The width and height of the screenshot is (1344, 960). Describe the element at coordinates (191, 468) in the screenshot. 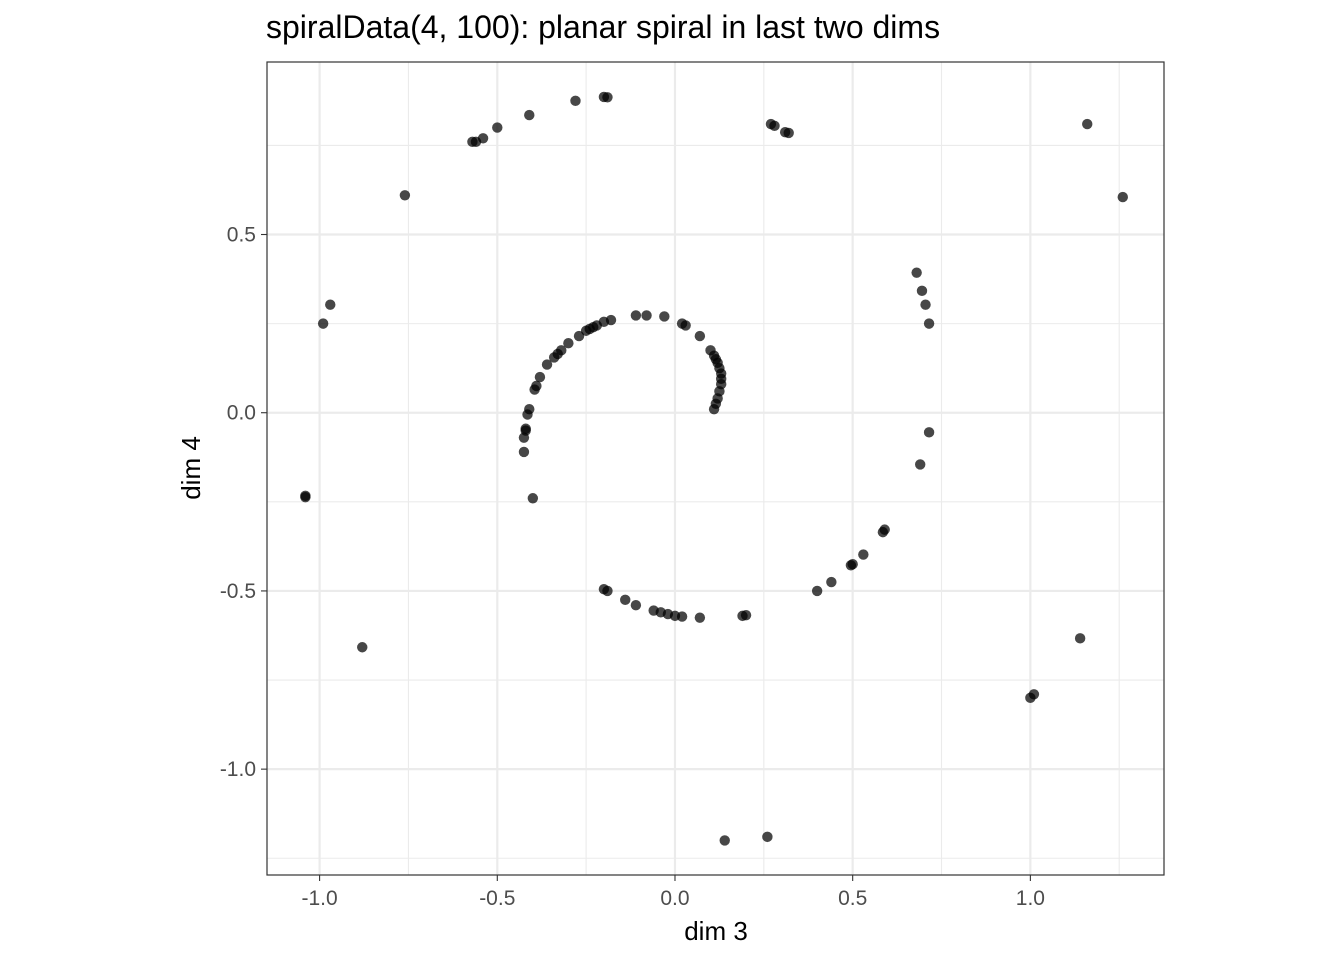

I see `y-axis-title: dim 4` at that location.